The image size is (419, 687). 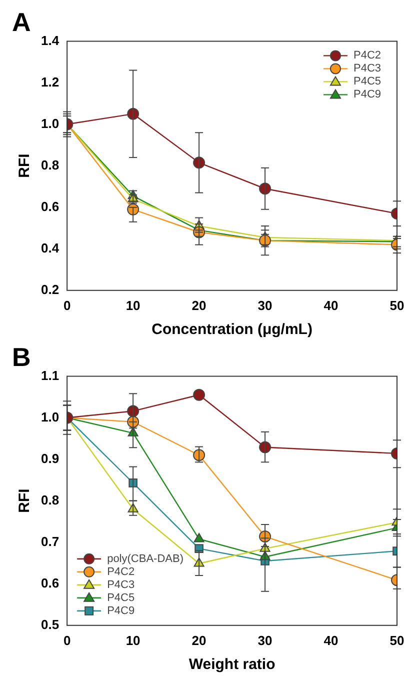 What do you see at coordinates (50, 541) in the screenshot?
I see `y-tick-label: 0.7` at bounding box center [50, 541].